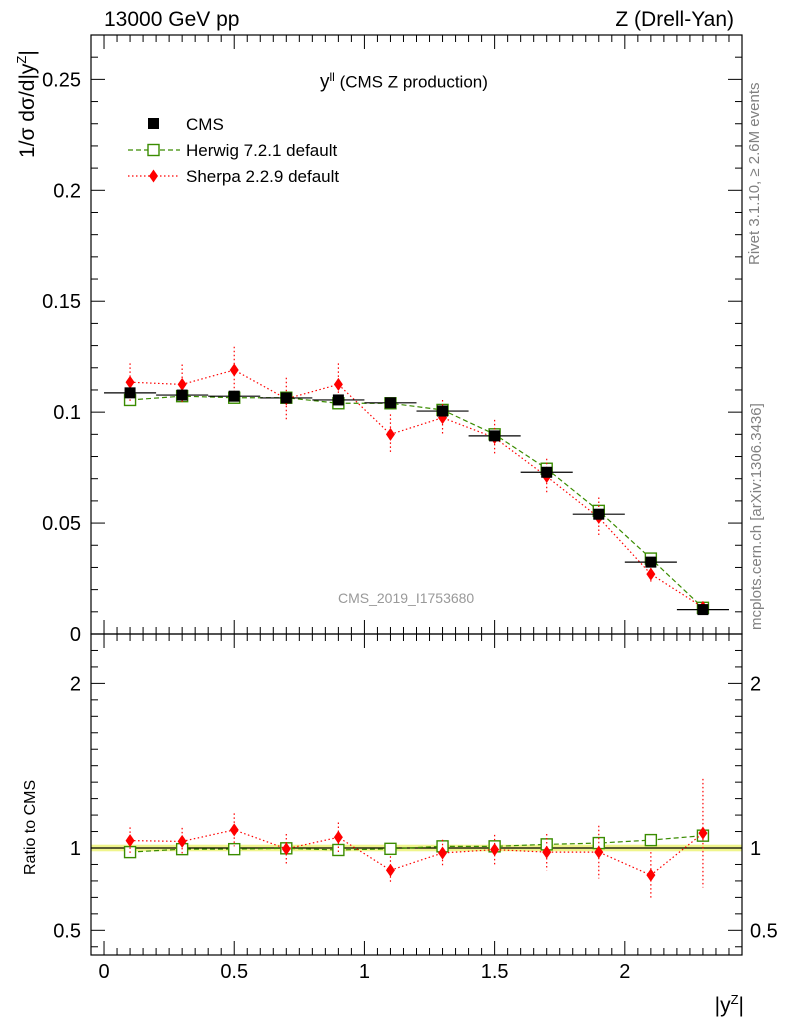 This screenshot has width=786, height=1024. What do you see at coordinates (205, 124) in the screenshot?
I see `legend-label-cms: CMS` at bounding box center [205, 124].